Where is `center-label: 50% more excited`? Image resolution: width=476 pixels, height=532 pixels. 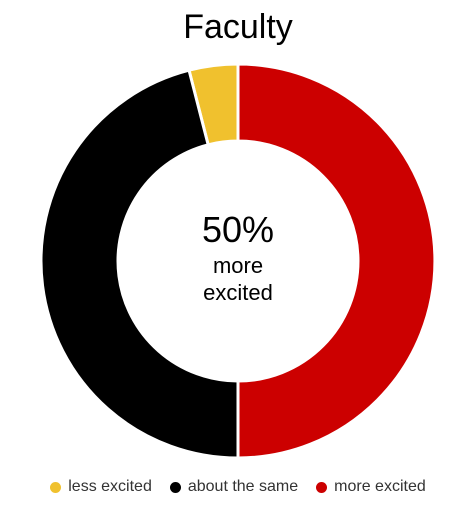 center-label: 50% more excited is located at coordinates (238, 257).